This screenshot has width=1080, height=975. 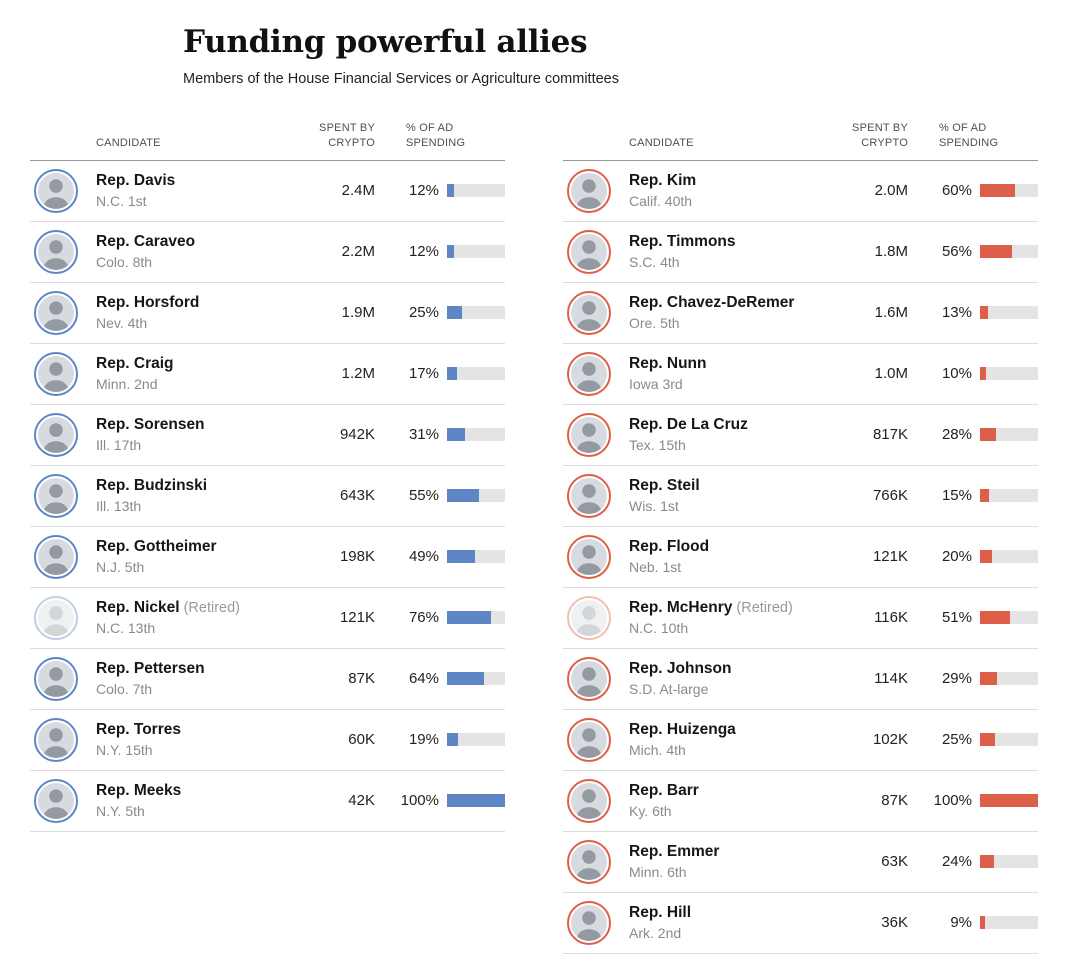 What do you see at coordinates (198, 190) in the screenshot?
I see `candidate-name-cell: Rep. Davis N.C. 1st` at bounding box center [198, 190].